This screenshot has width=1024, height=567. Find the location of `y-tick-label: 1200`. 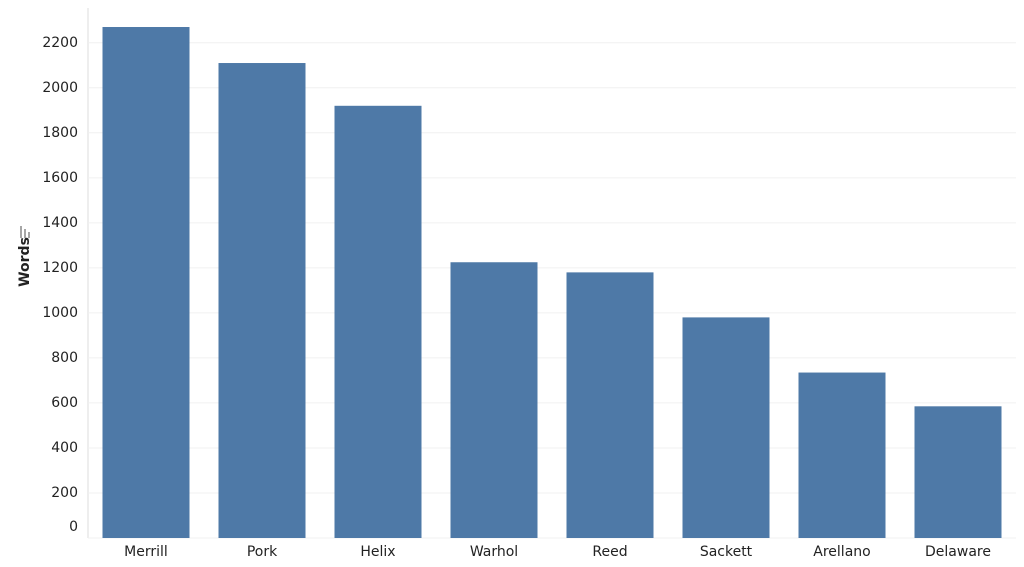

y-tick-label: 1200 is located at coordinates (60, 268).